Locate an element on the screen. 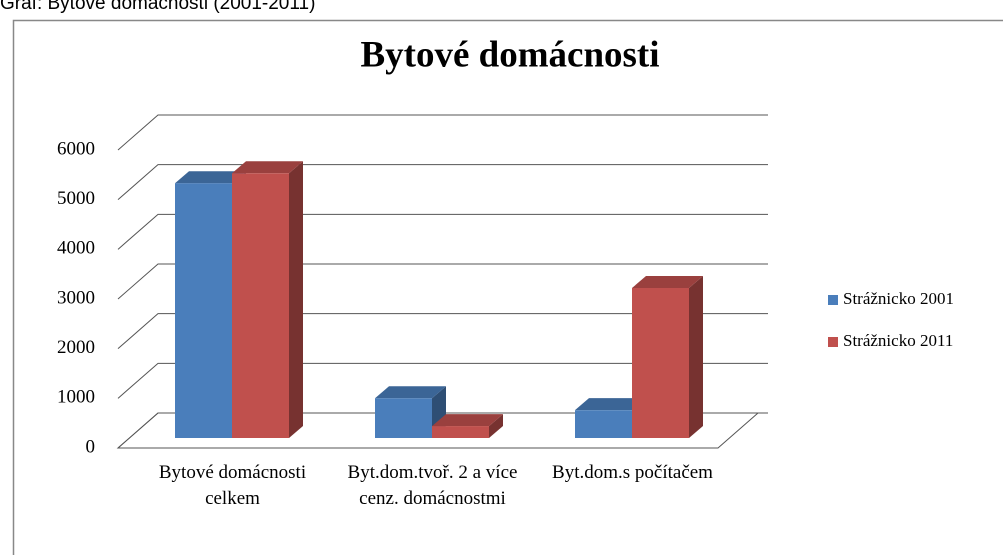 This screenshot has height=555, width=1003. x-tick-label: Byt.dom.tvoř. 2 a více cenz. domácnostmi is located at coordinates (432, 485).